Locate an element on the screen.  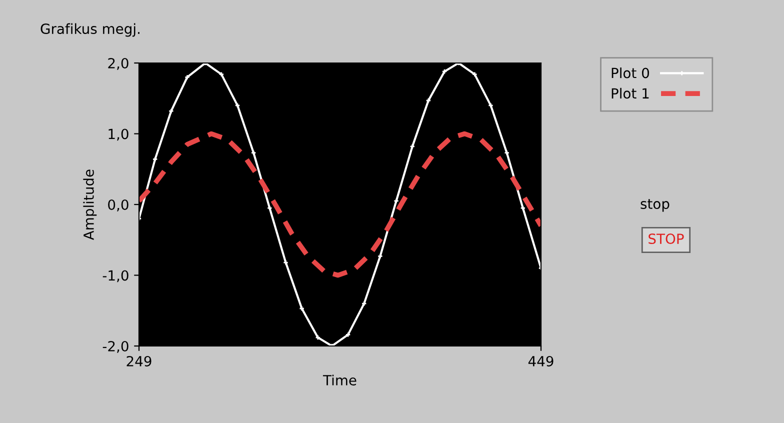
text: stop is located at coordinates (655, 205).